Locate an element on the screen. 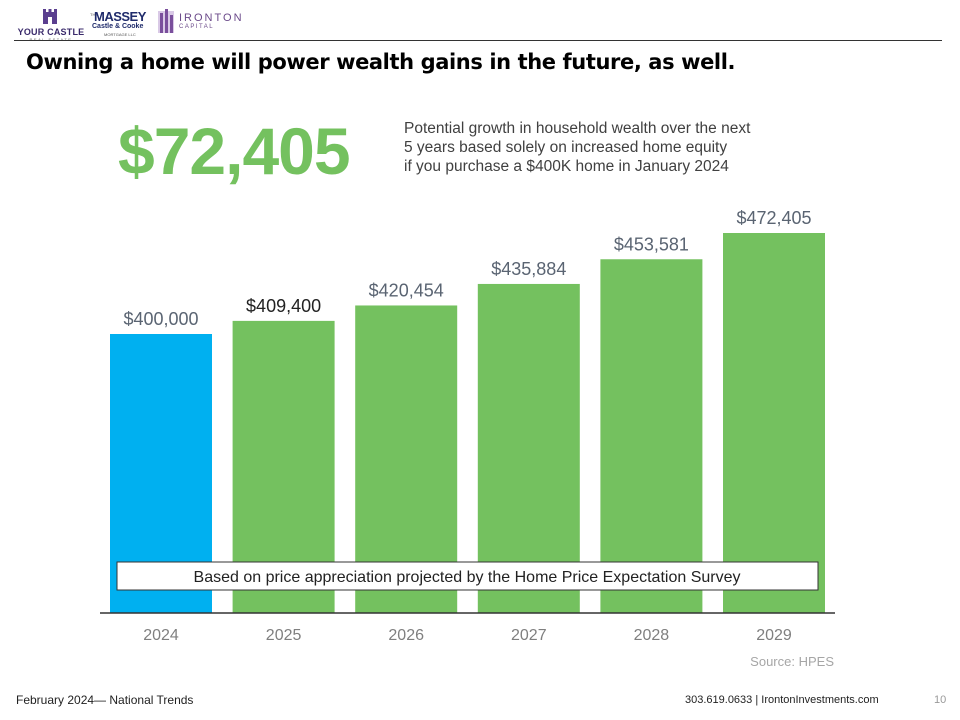  massey-pre: THE is located at coordinates (94, 14).